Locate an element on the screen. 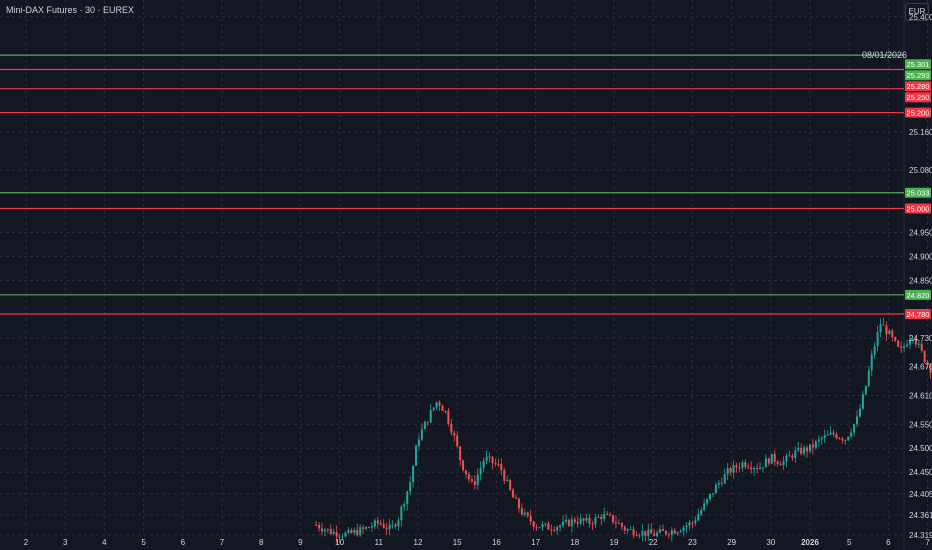 This screenshot has width=932, height=550. y-tick-label: 24.361 is located at coordinates (920, 515).